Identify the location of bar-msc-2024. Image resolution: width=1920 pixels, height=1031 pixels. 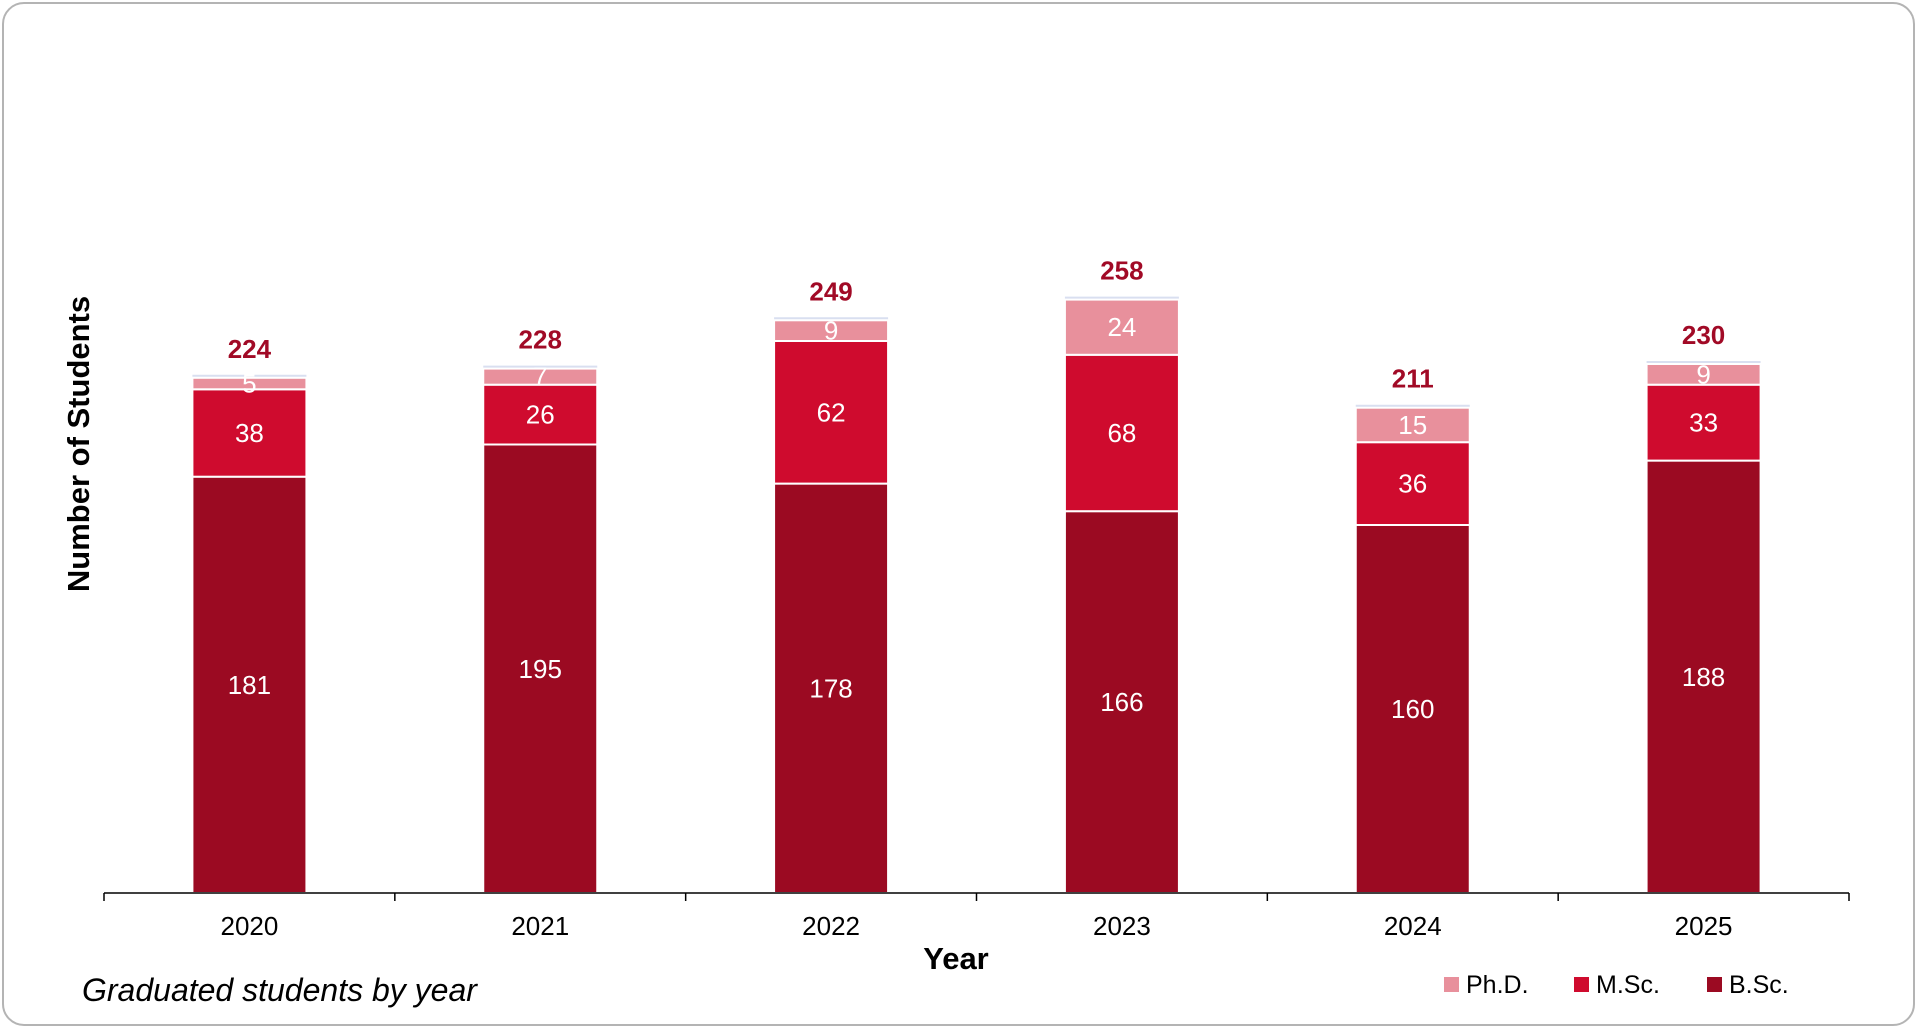
(1412, 484).